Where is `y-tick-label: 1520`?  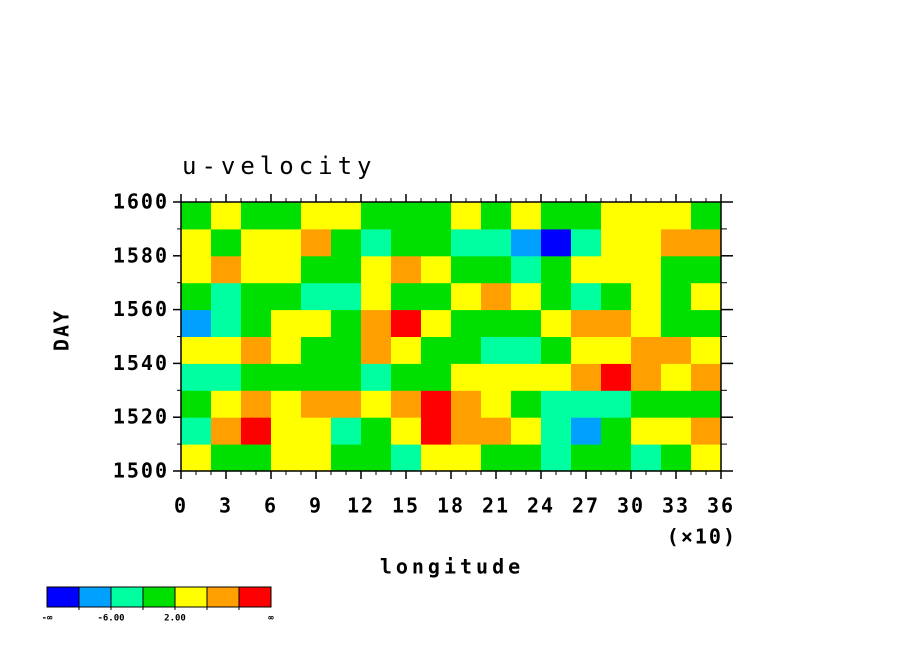 y-tick-label: 1520 is located at coordinates (141, 417).